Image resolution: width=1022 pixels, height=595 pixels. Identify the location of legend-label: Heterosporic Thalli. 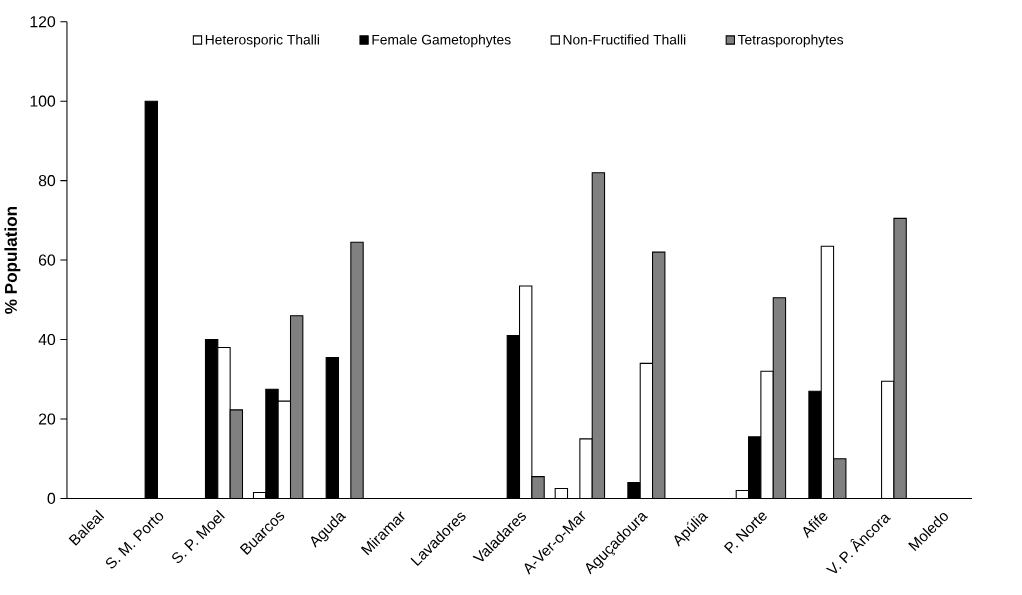
(262, 41).